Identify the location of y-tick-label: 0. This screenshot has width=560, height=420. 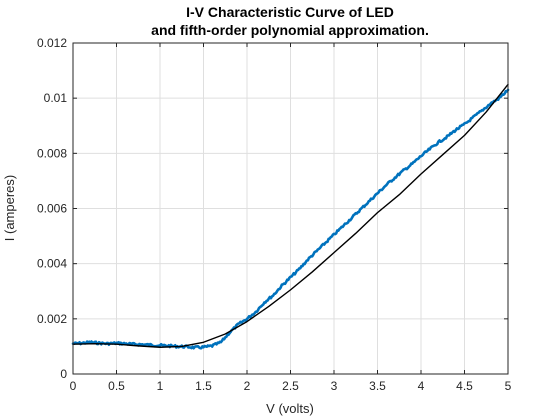
(63, 374).